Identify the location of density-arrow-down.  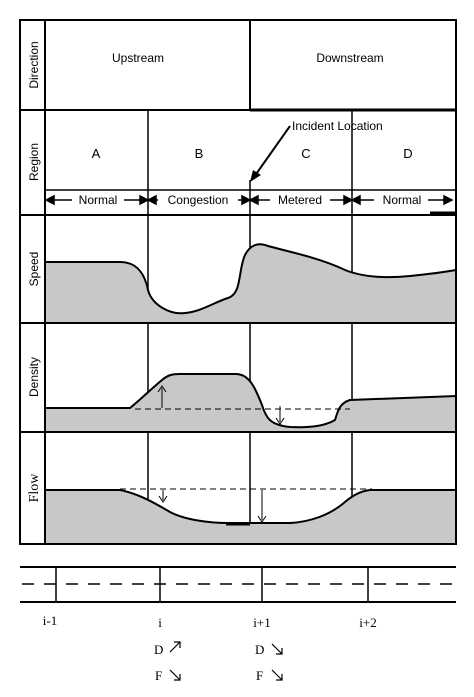
(280, 415).